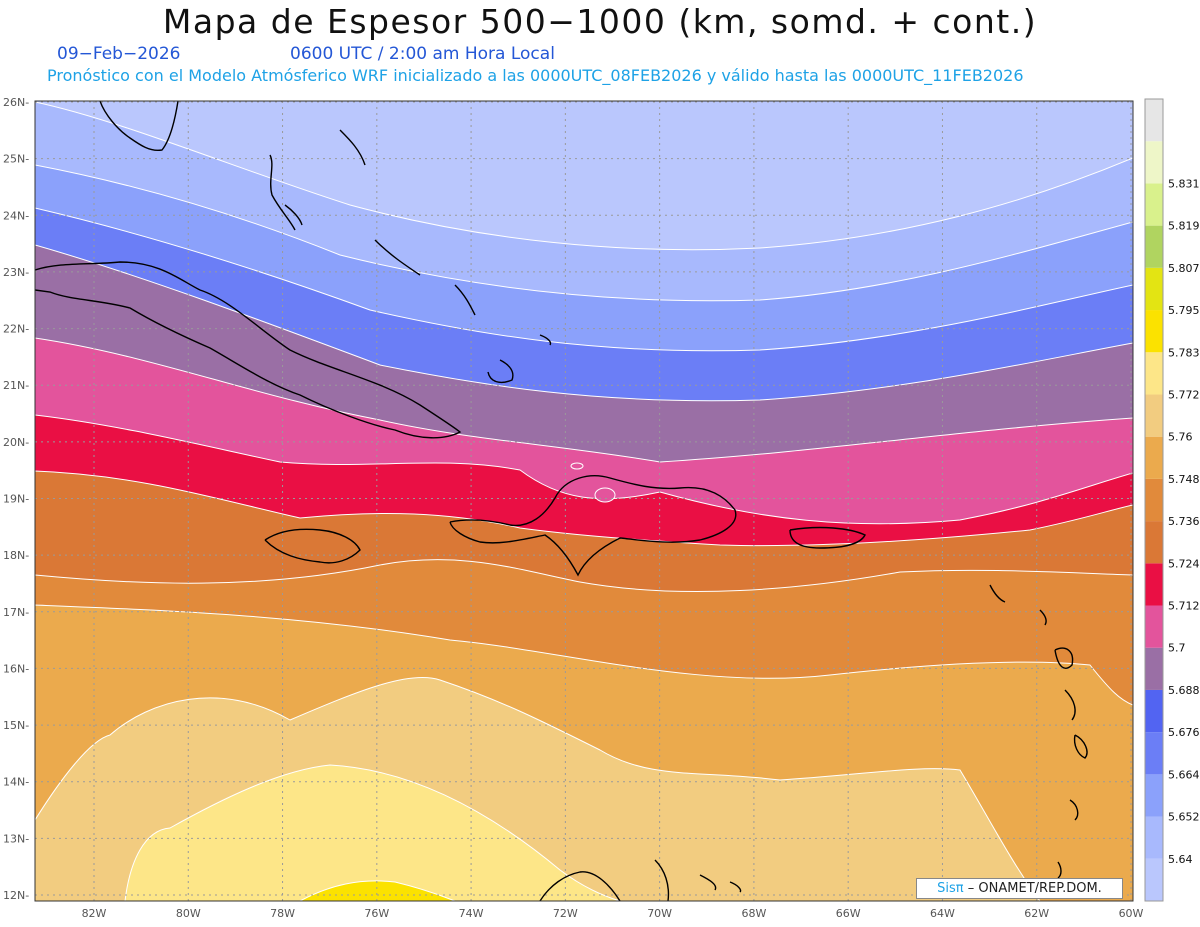 The image size is (1200, 927). I want to click on legend-label: 5.688, so click(1184, 690).